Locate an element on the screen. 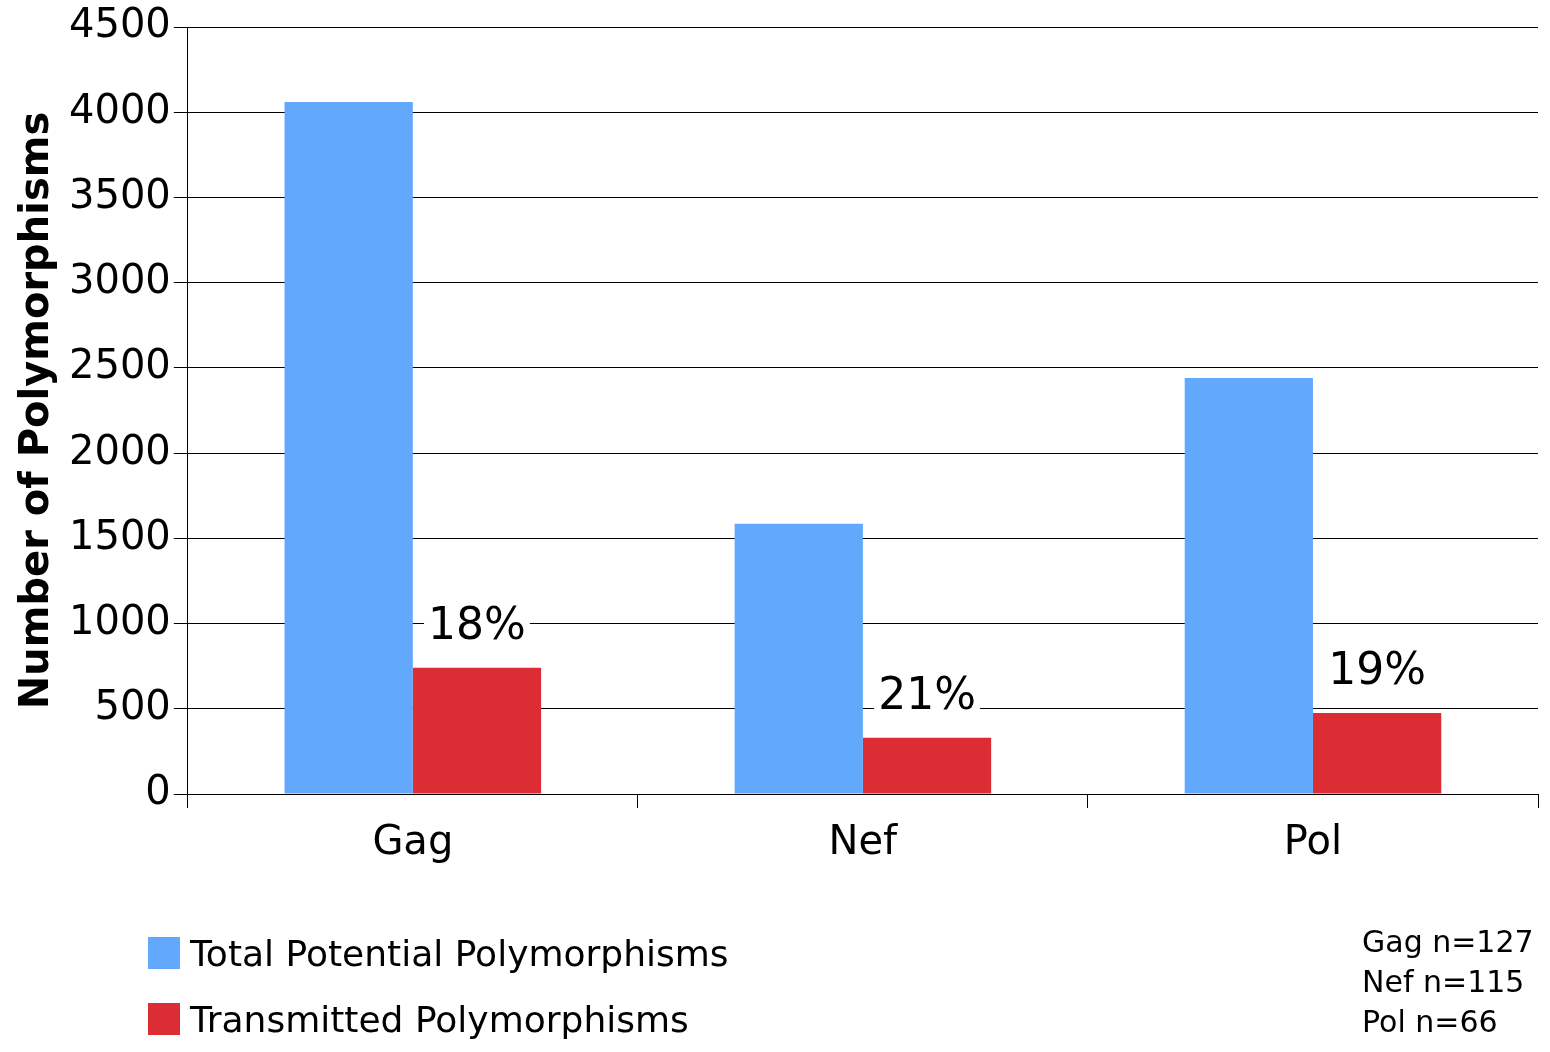 This screenshot has height=1052, width=1550. y-tick-label: 1500 is located at coordinates (120, 534).